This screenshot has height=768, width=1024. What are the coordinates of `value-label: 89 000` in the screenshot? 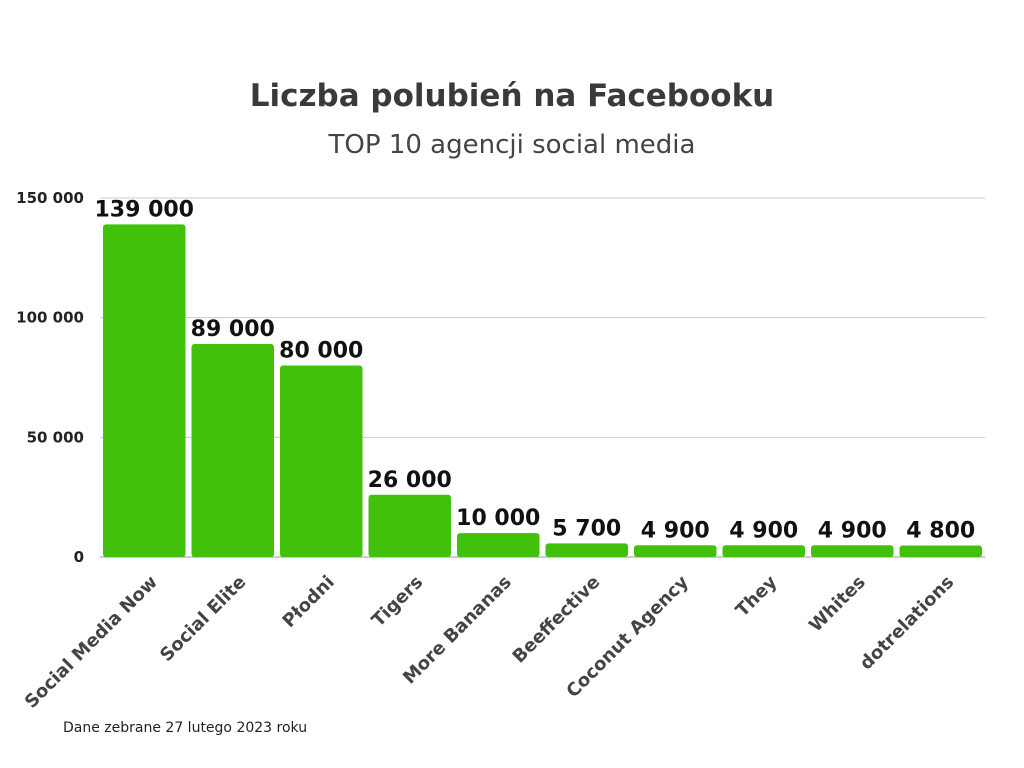 It's located at (233, 329).